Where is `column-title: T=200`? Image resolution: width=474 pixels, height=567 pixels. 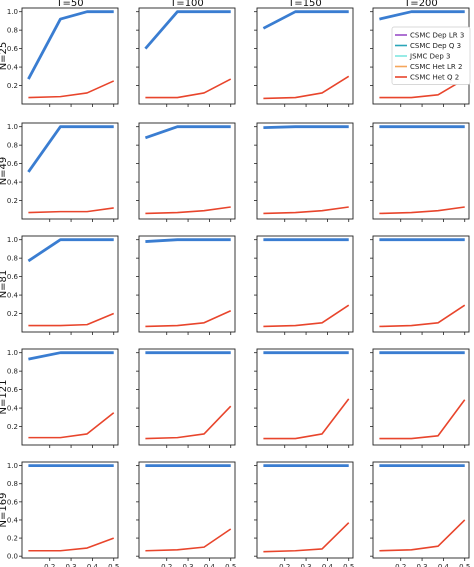
column-title: T=200 is located at coordinates (420, 4).